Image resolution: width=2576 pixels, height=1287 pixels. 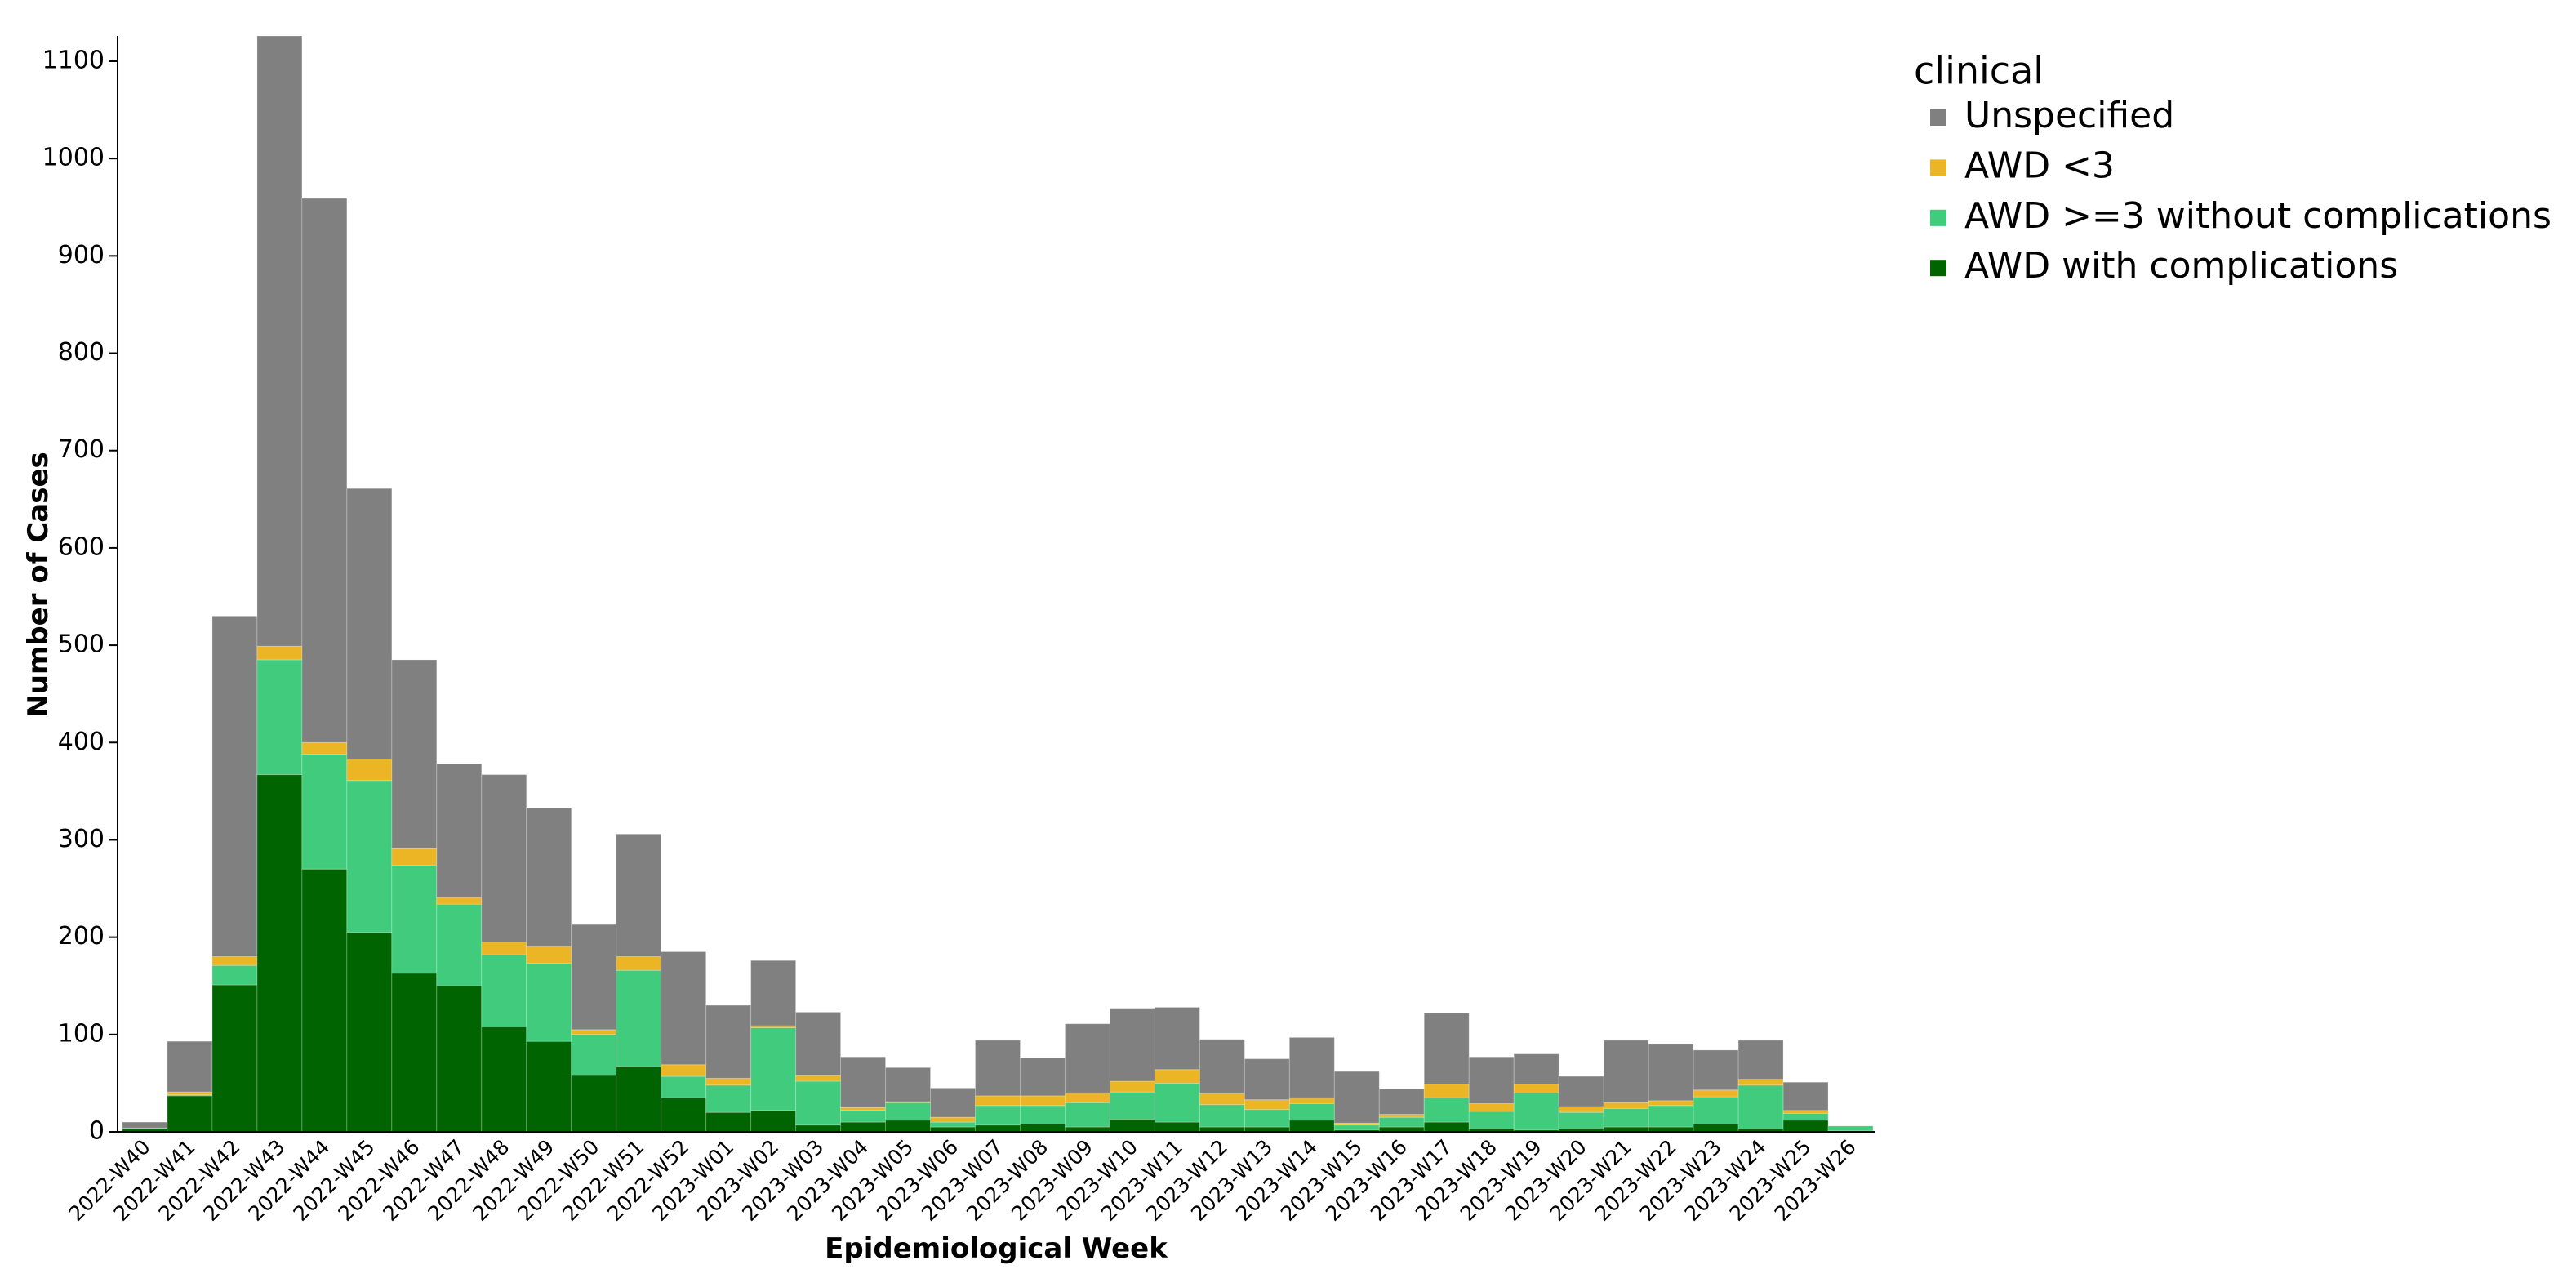 What do you see at coordinates (73, 158) in the screenshot?
I see `y-tick-label: 1000` at bounding box center [73, 158].